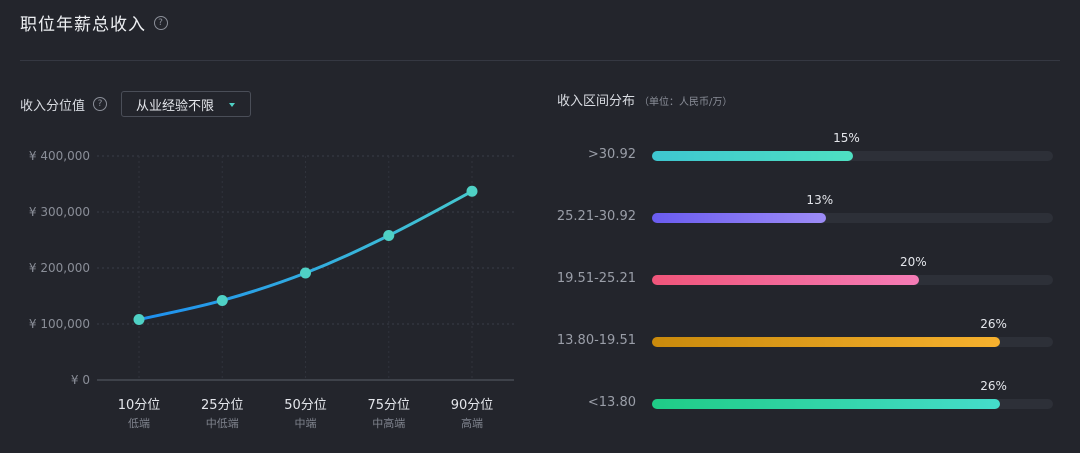 The image size is (1080, 453). I want to click on x-tick-label: 75分位, so click(388, 405).